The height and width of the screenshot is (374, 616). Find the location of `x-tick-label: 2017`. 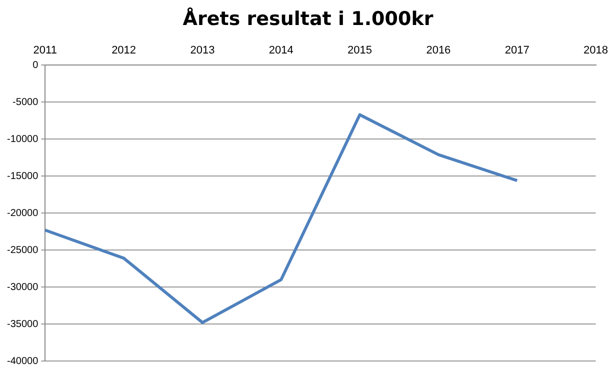

x-tick-label: 2017 is located at coordinates (517, 50).